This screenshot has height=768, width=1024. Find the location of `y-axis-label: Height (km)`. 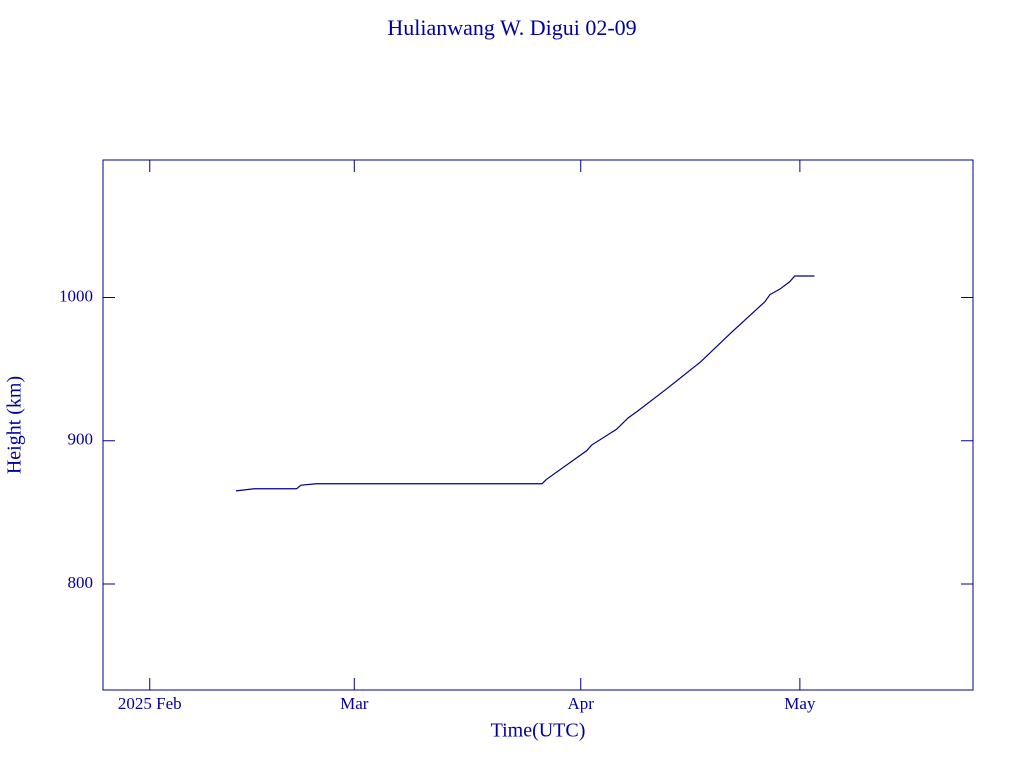

y-axis-label: Height (km) is located at coordinates (15, 425).